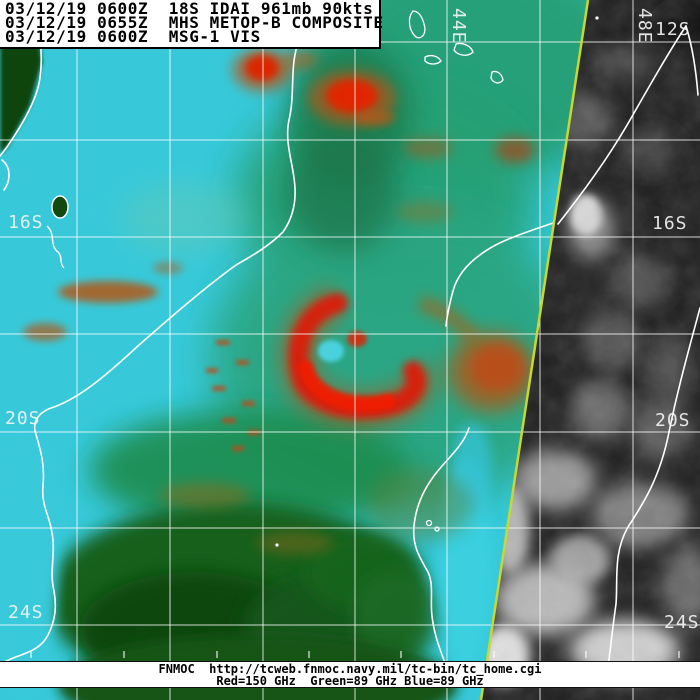  Describe the element at coordinates (673, 29) in the screenshot. I see `lat-label-12s-right: 12S` at that location.